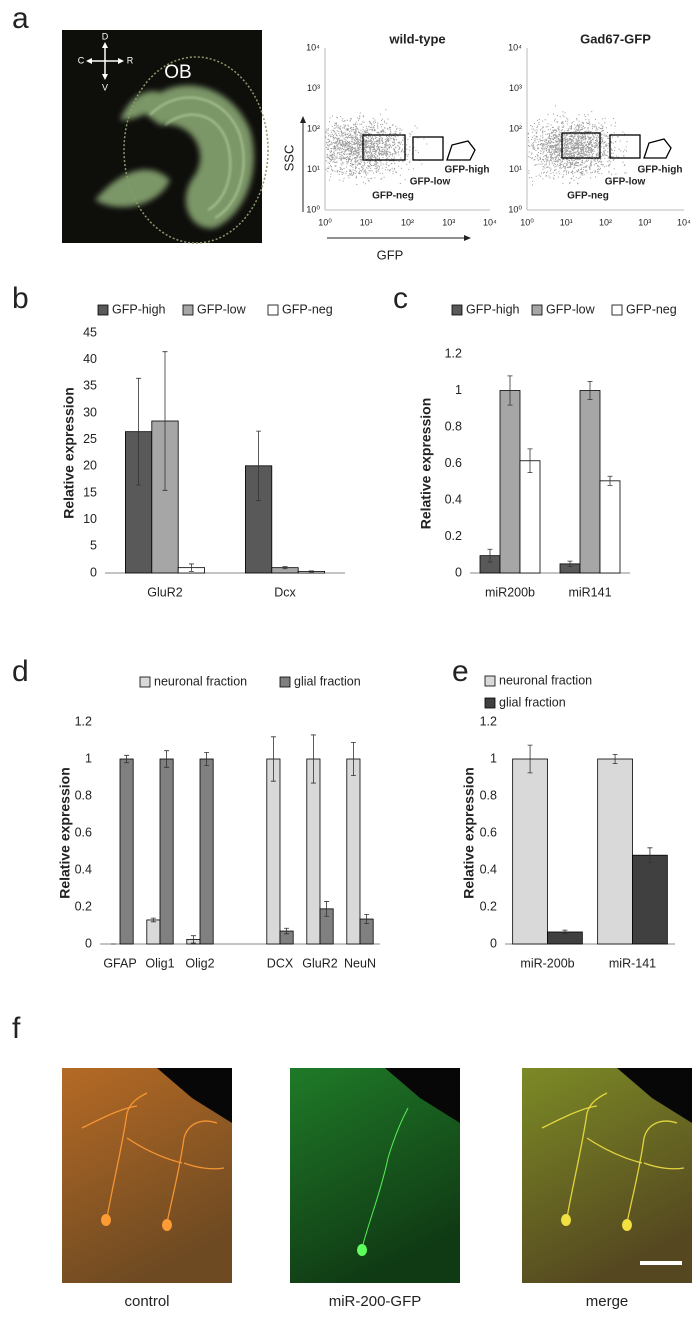  Describe the element at coordinates (90, 492) in the screenshot. I see `y-tick-label: 15` at that location.